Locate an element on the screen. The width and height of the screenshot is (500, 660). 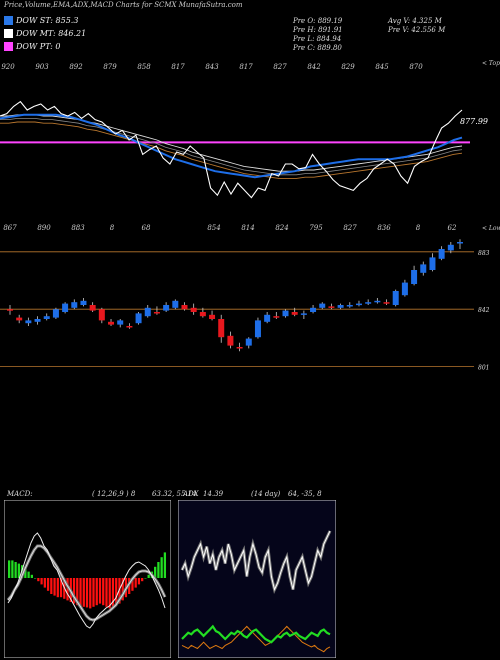
low-label: 867 is located at coordinates (10, 228).